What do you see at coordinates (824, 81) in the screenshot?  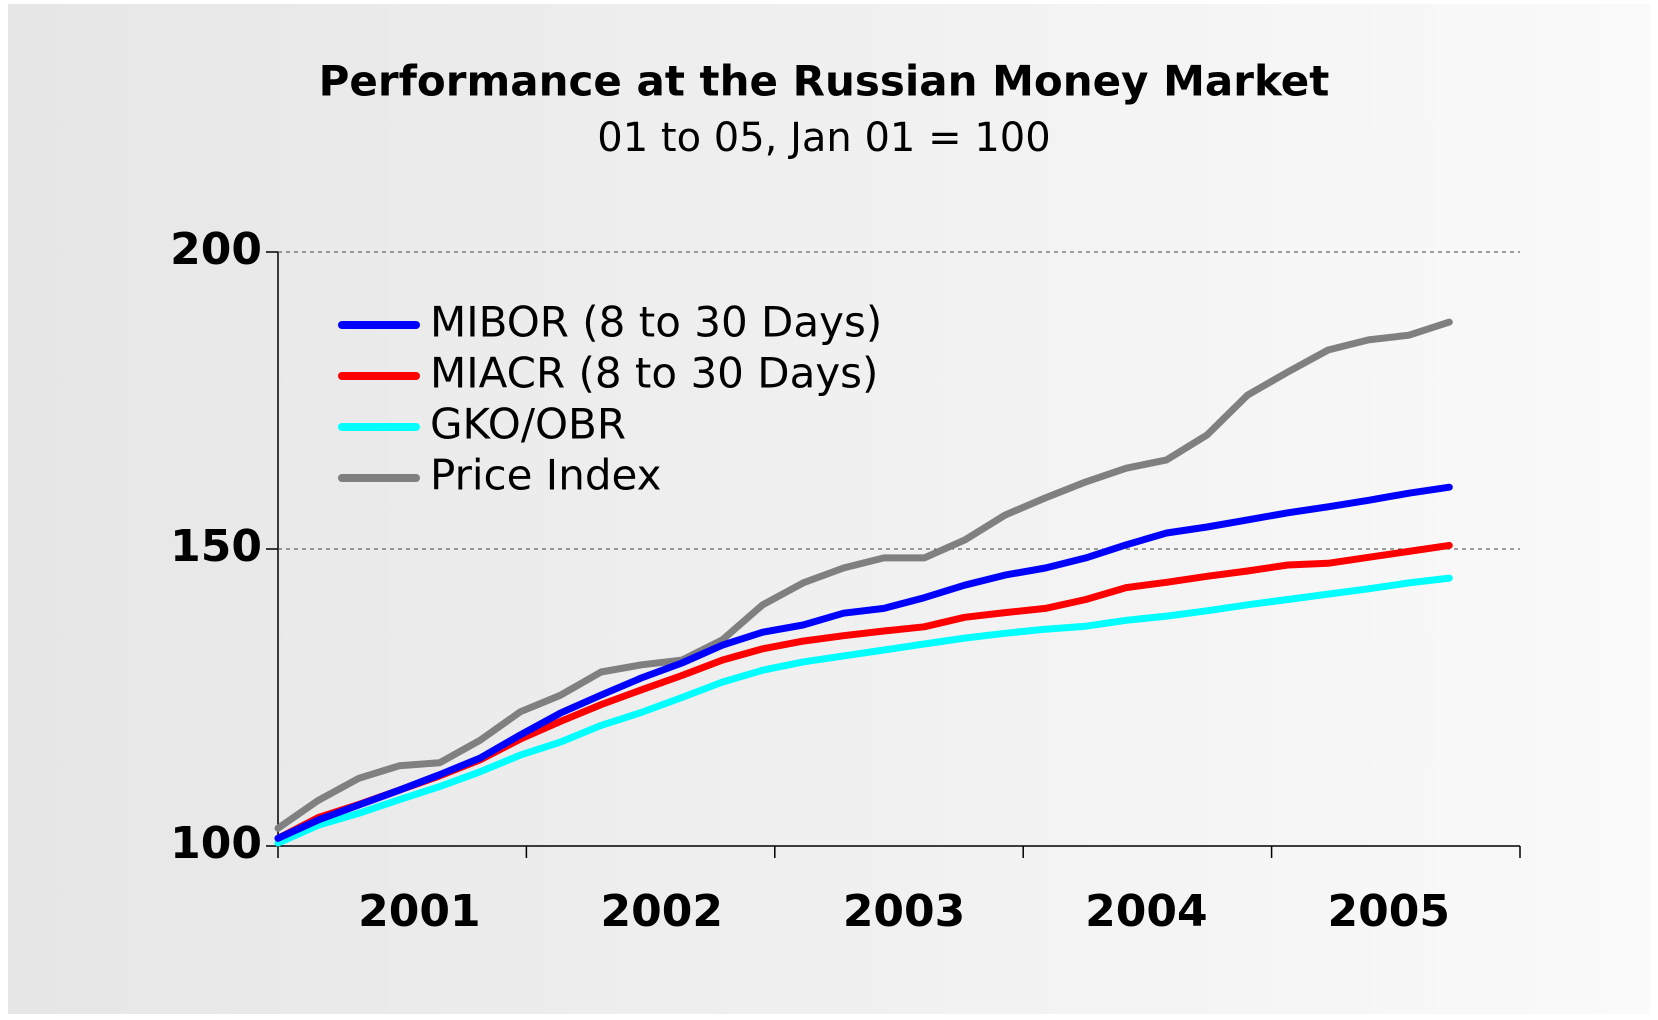 I see `chart-title: Performance at the Russian Money Market` at bounding box center [824, 81].